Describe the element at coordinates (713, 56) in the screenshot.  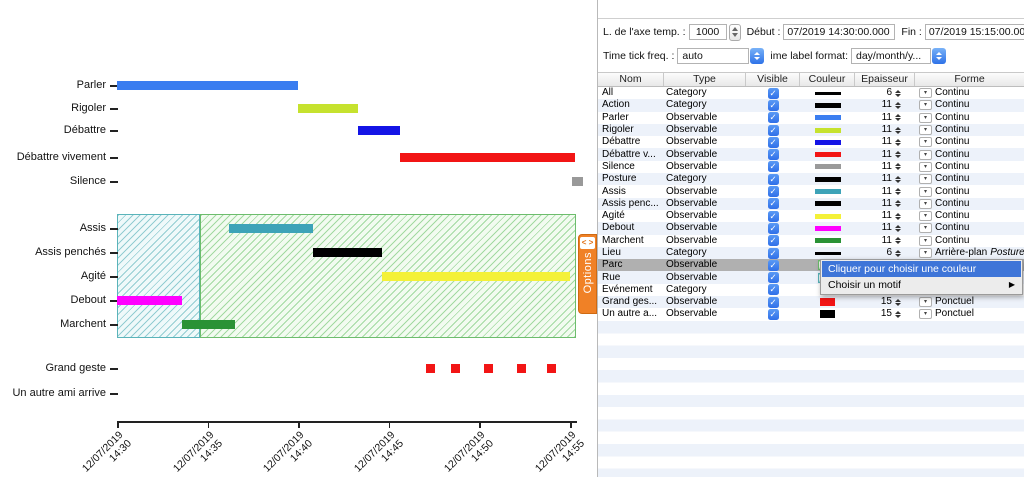
I see `tick-frequency-value: auto` at that location.